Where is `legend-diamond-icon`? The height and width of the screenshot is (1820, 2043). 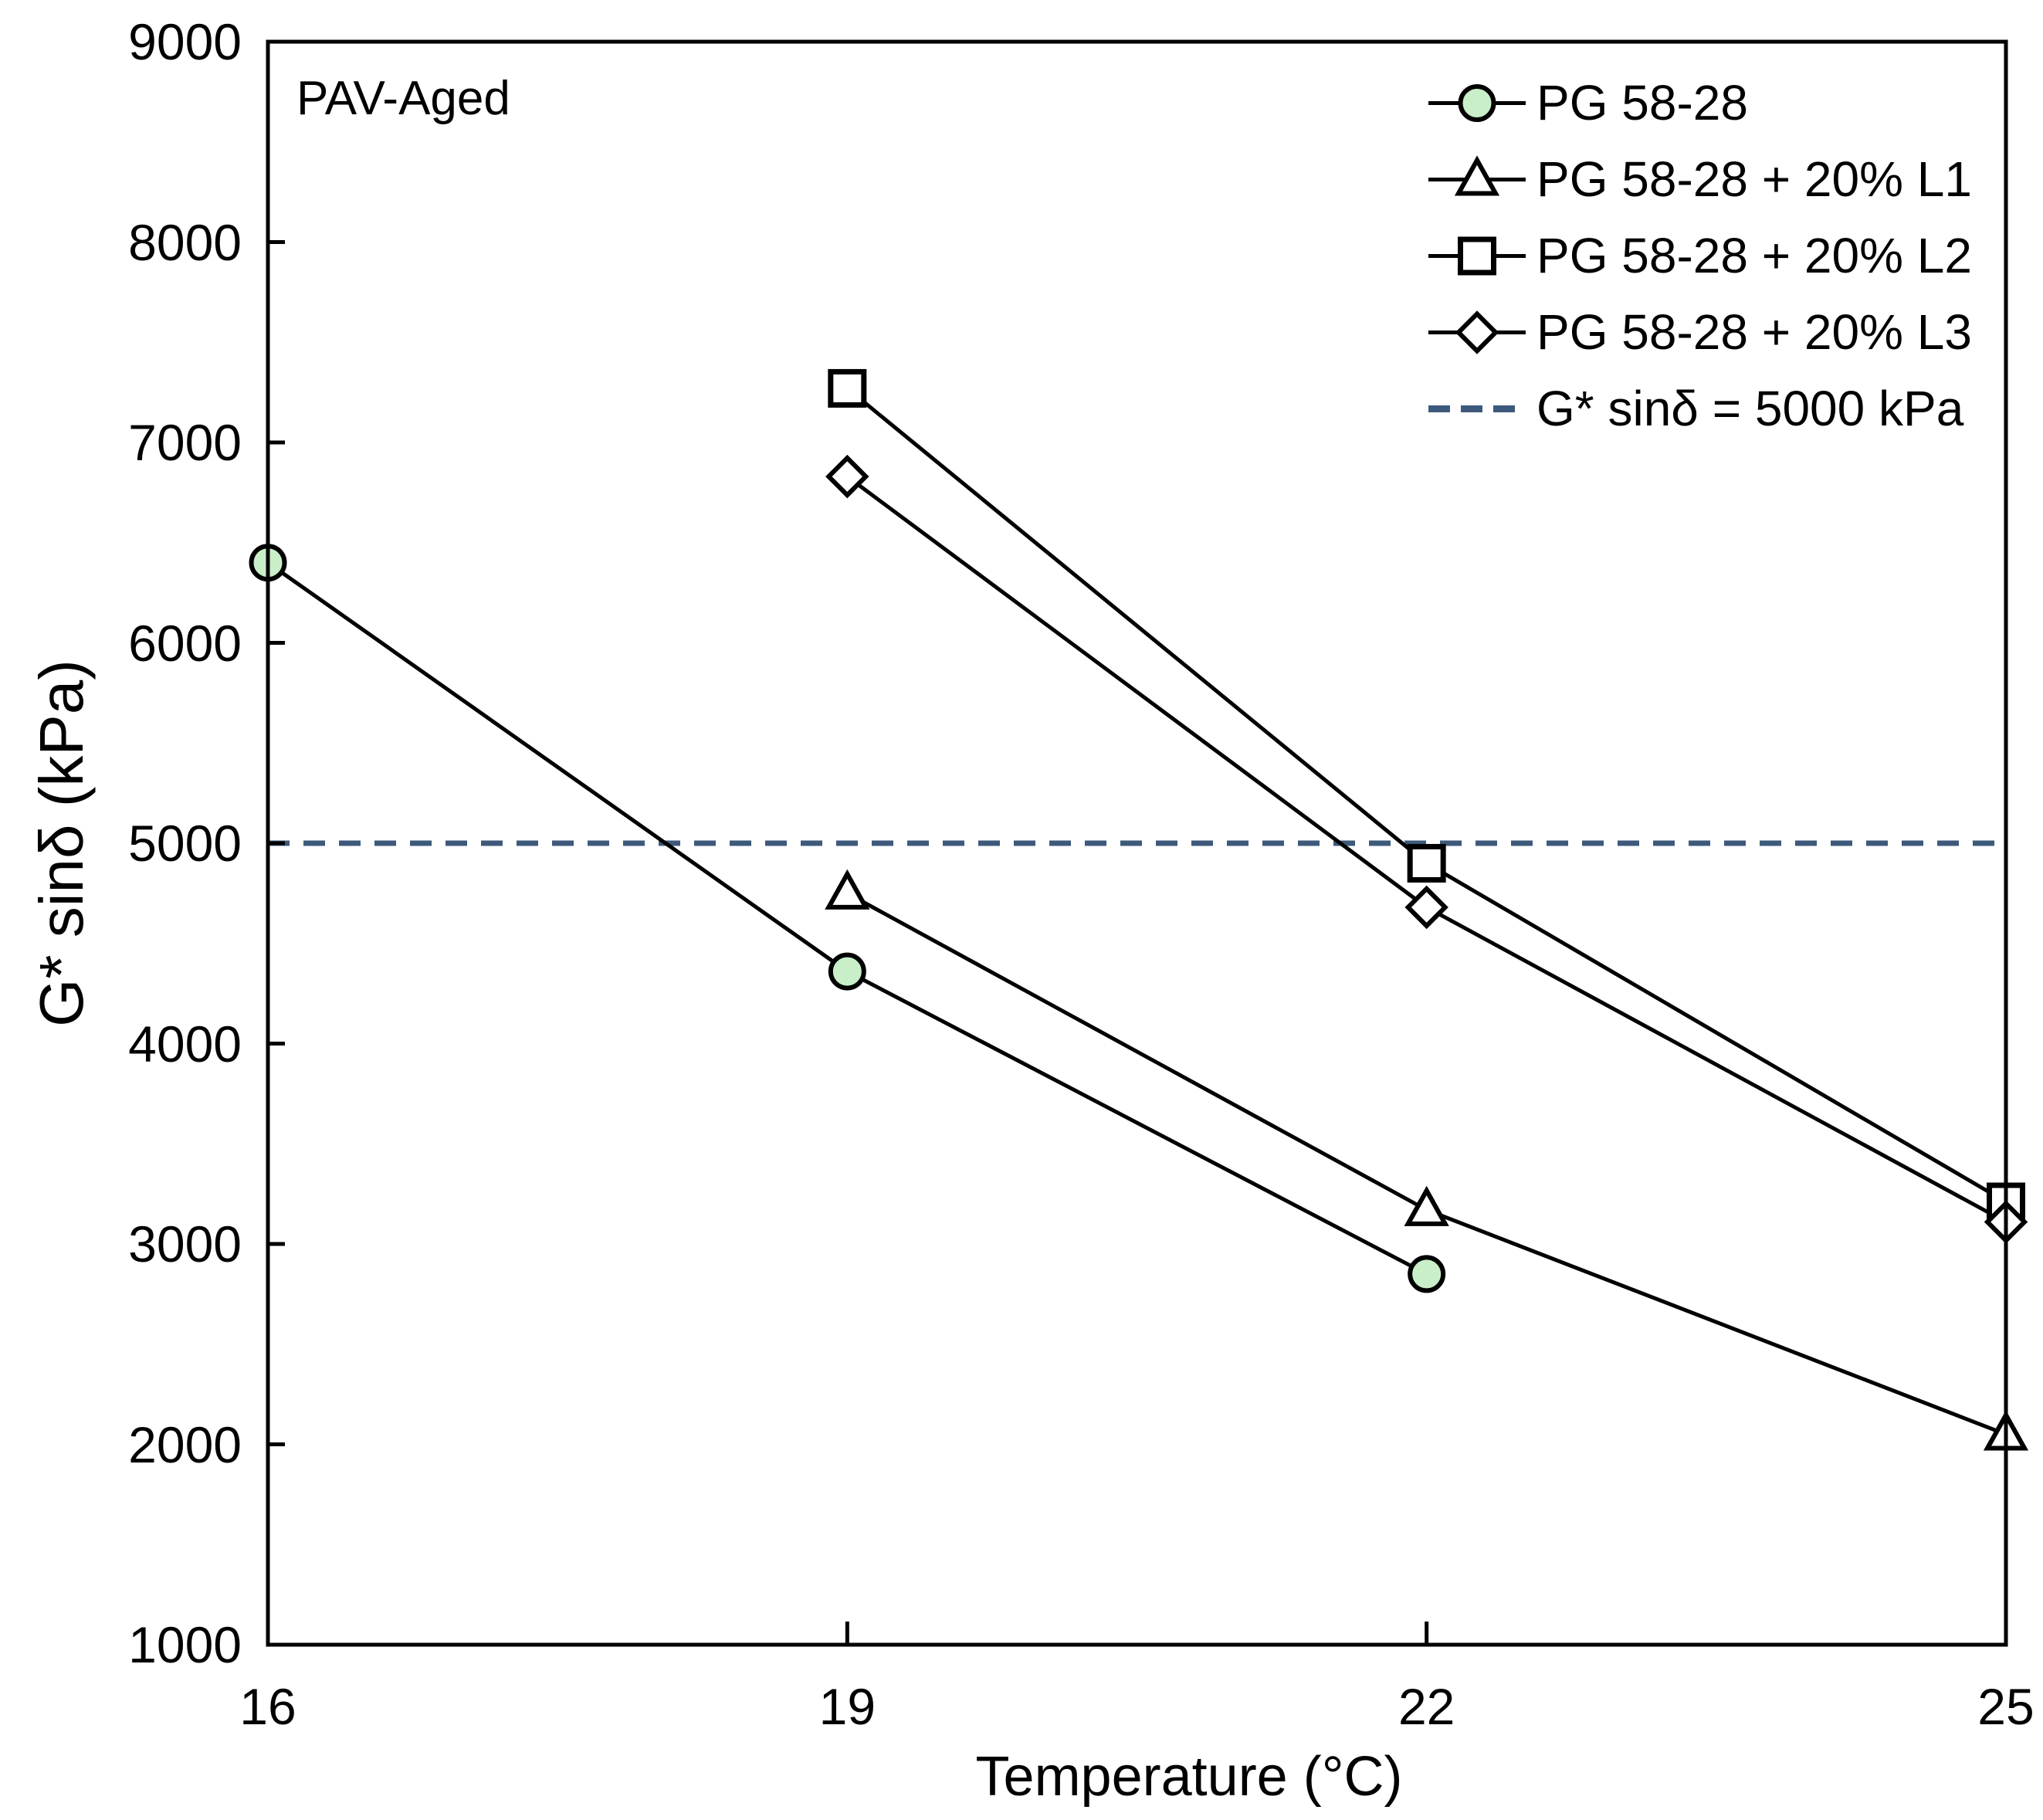 legend-diamond-icon is located at coordinates (1477, 332).